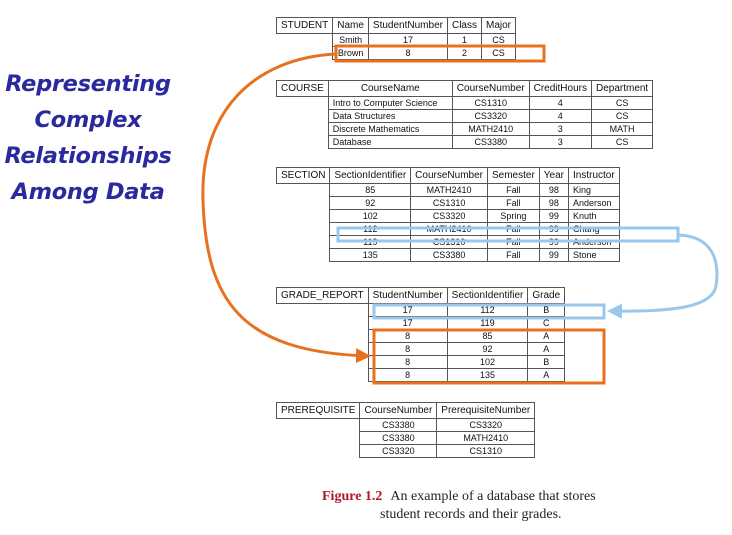  What do you see at coordinates (489, 311) in the screenshot?
I see `highlight-grade-section-112-row` at bounding box center [489, 311].